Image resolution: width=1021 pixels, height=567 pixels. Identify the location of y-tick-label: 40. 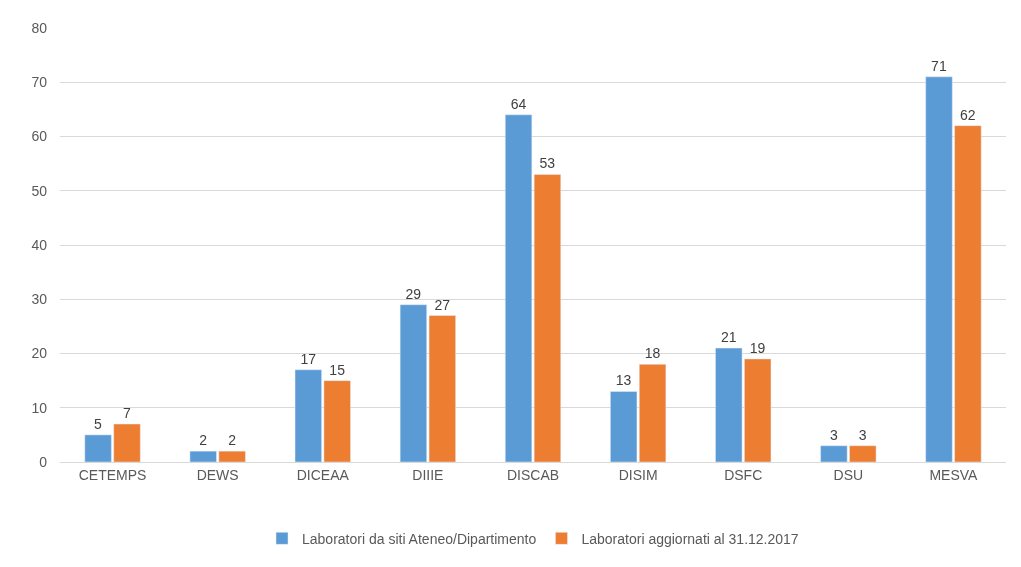
(39, 244).